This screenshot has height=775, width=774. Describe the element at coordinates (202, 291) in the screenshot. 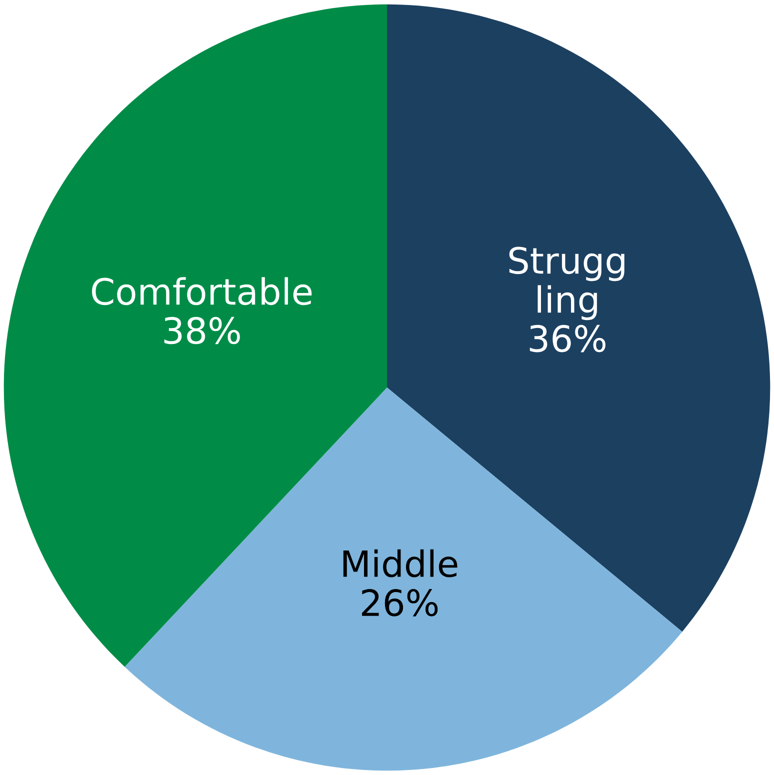

I see `slice-label: Comfortable` at that location.